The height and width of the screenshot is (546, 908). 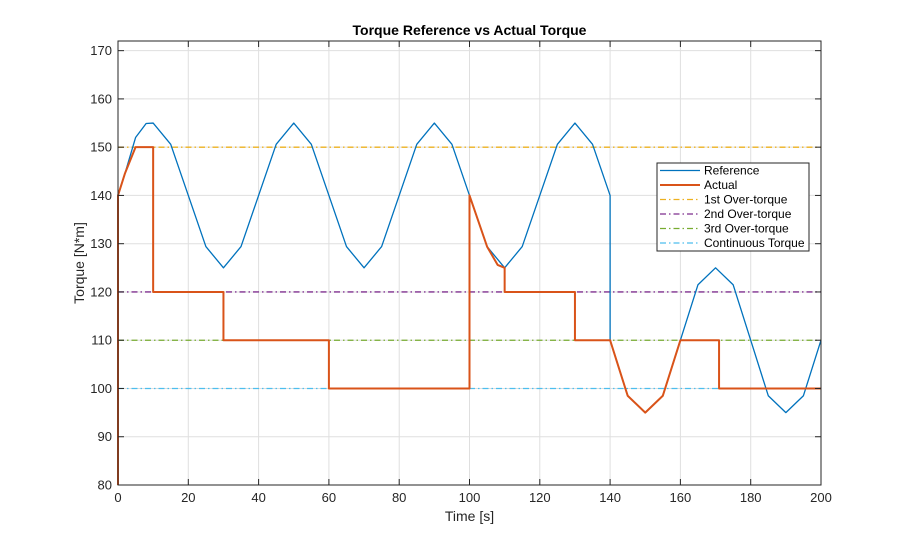 I want to click on x-tick-label: 40, so click(x=258, y=497).